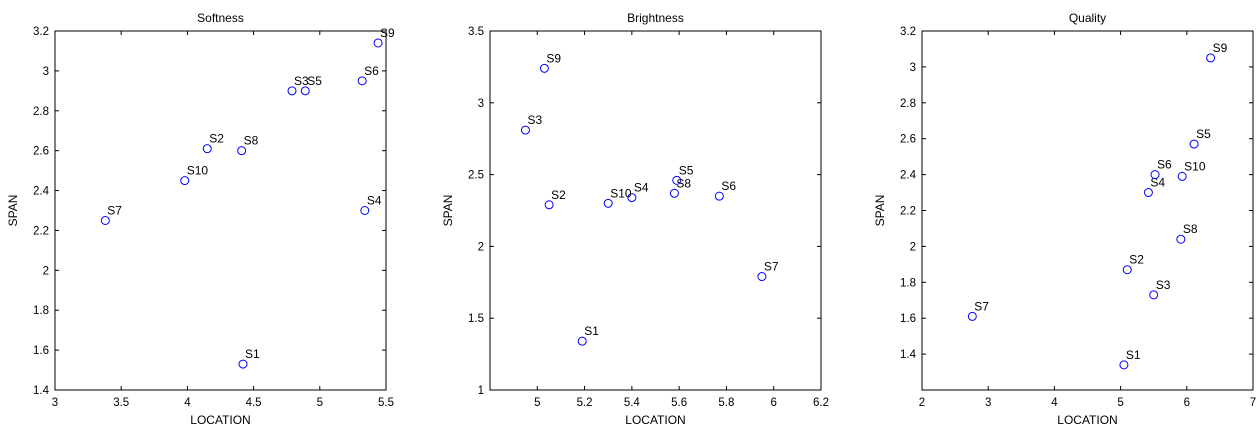 The width and height of the screenshot is (1257, 435). Describe the element at coordinates (922, 403) in the screenshot. I see `x-tick-label: 2` at that location.